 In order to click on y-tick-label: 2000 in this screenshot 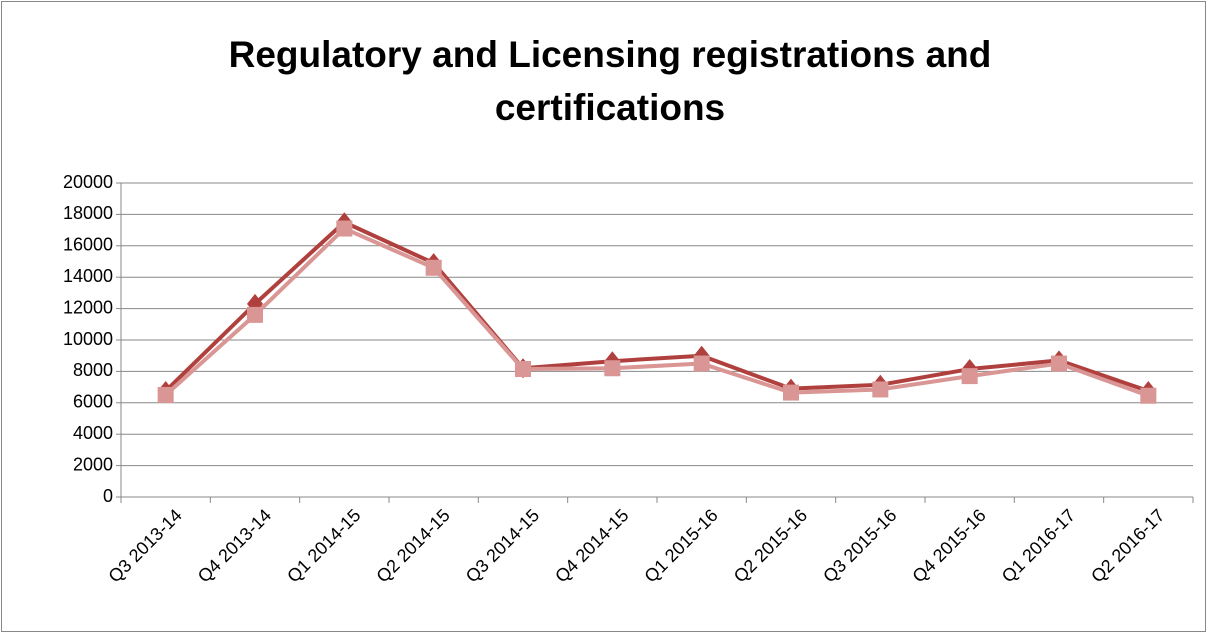, I will do `click(93, 464)`.